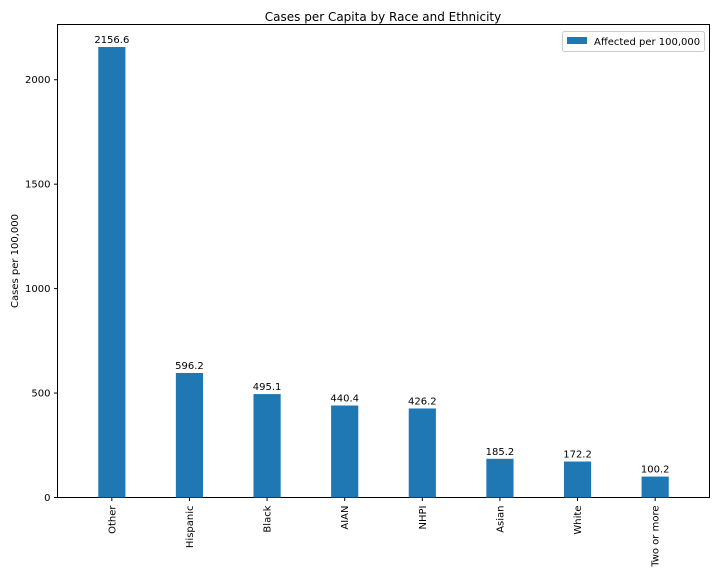 The height and width of the screenshot is (576, 720). I want to click on x-tick-label-nhpi: NHPI, so click(423, 518).